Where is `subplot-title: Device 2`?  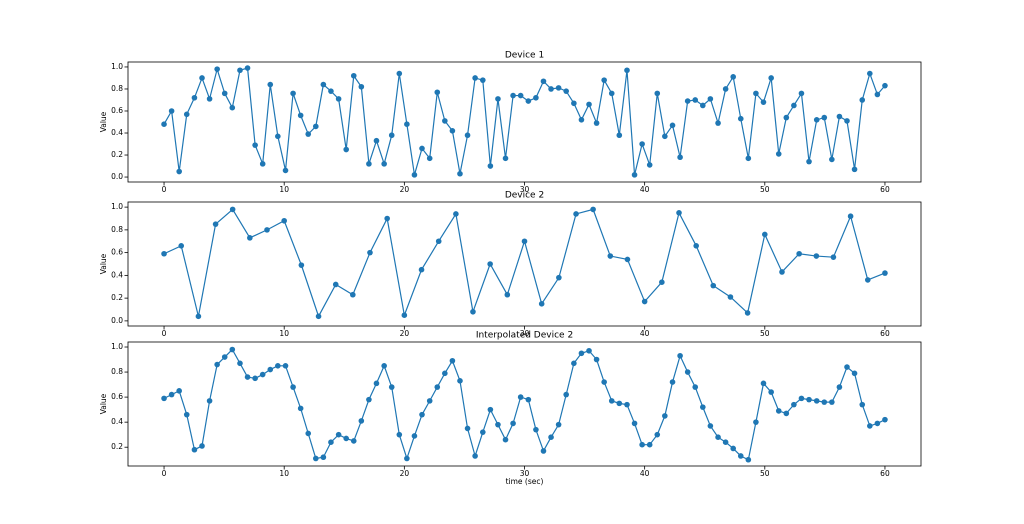
subplot-title: Device 2 is located at coordinates (524, 196).